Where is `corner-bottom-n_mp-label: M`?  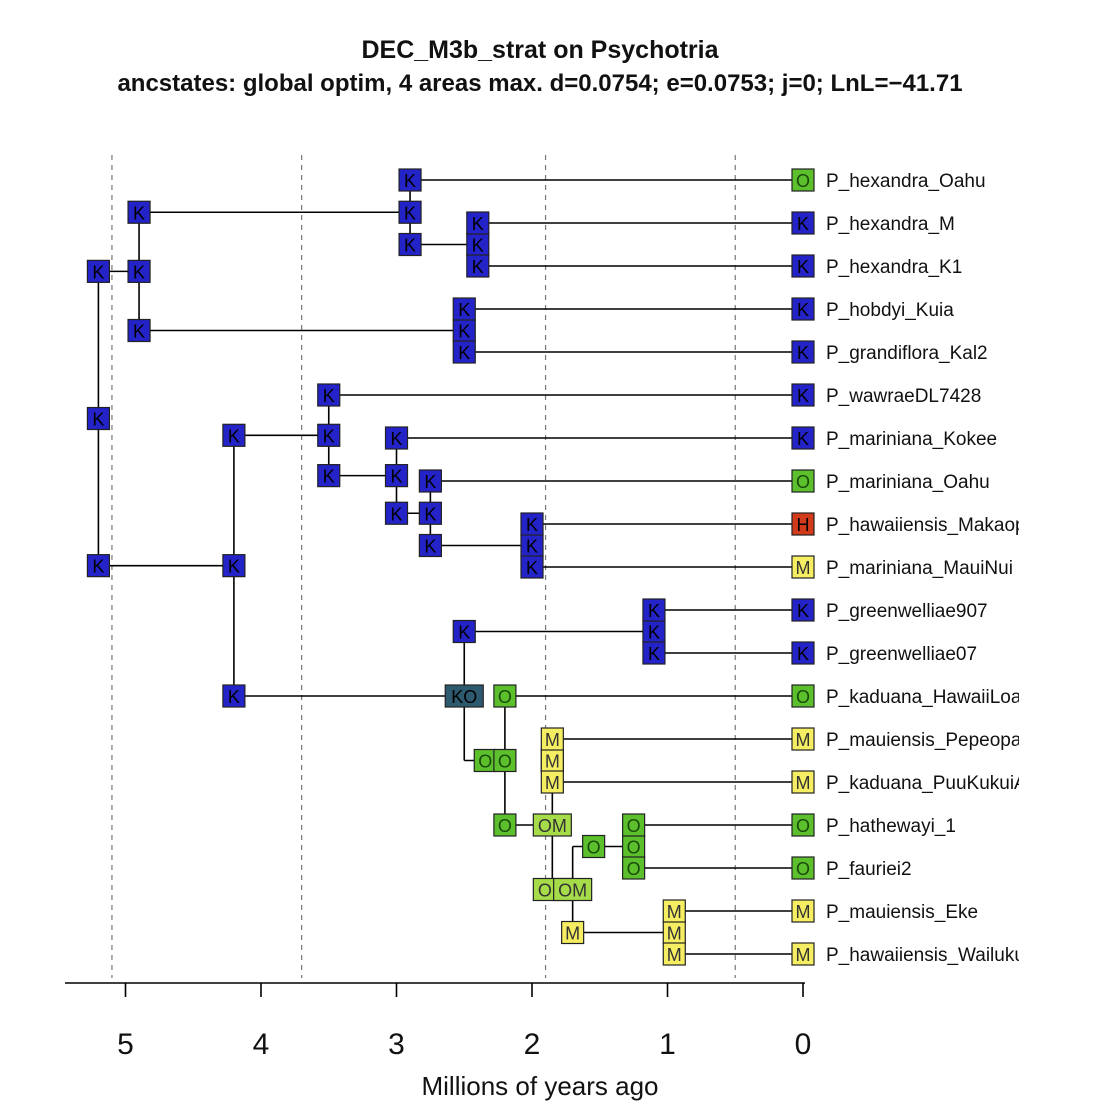
corner-bottom-n_mp-label: M is located at coordinates (552, 783).